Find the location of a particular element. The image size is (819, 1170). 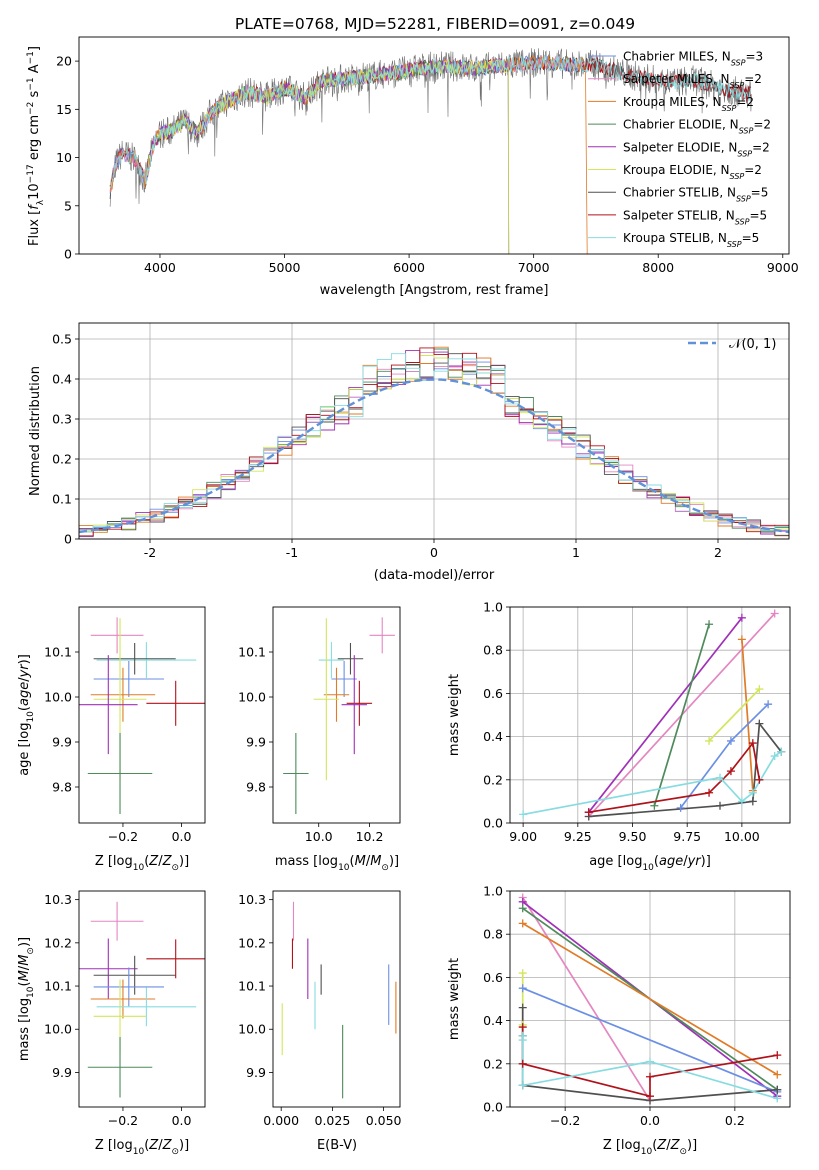

legend-entry-name: Chabrier ELODIE, N is located at coordinates (681, 125).